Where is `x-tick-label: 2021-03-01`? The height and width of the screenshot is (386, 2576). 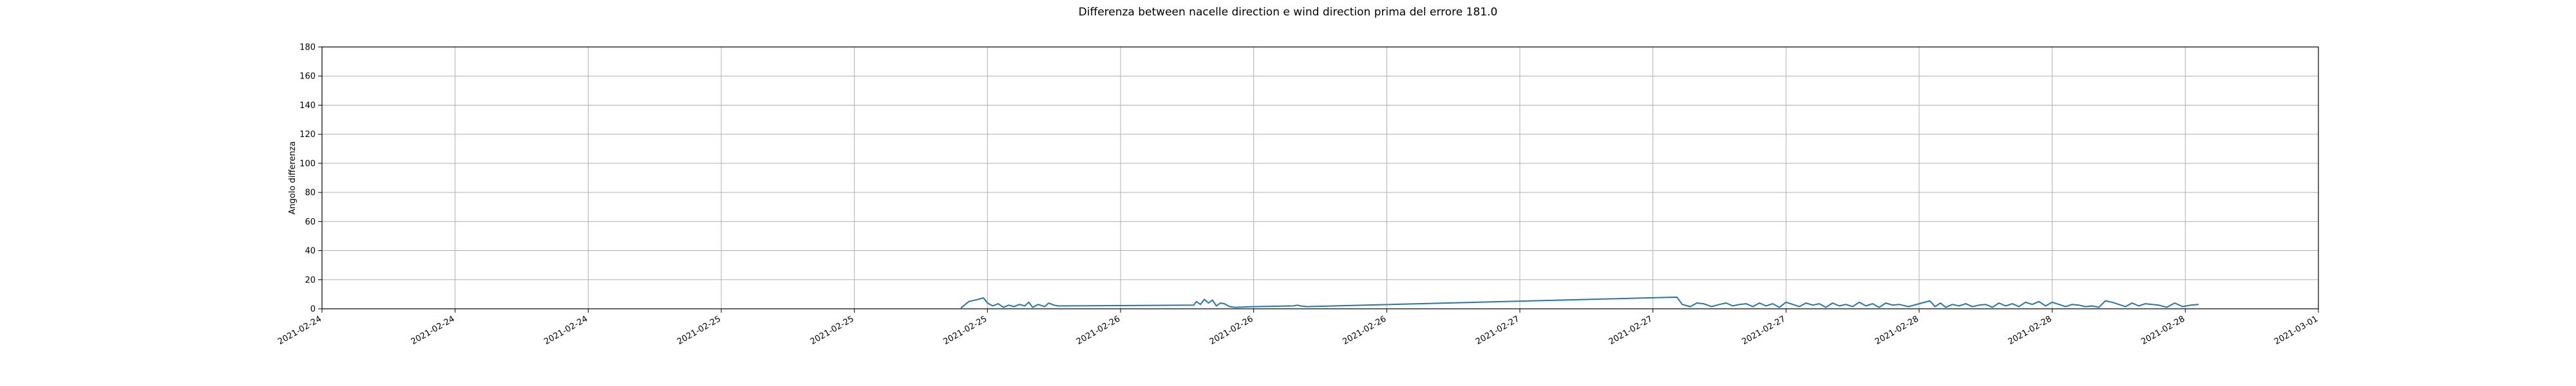
x-tick-label: 2021-03-01 is located at coordinates (2297, 330).